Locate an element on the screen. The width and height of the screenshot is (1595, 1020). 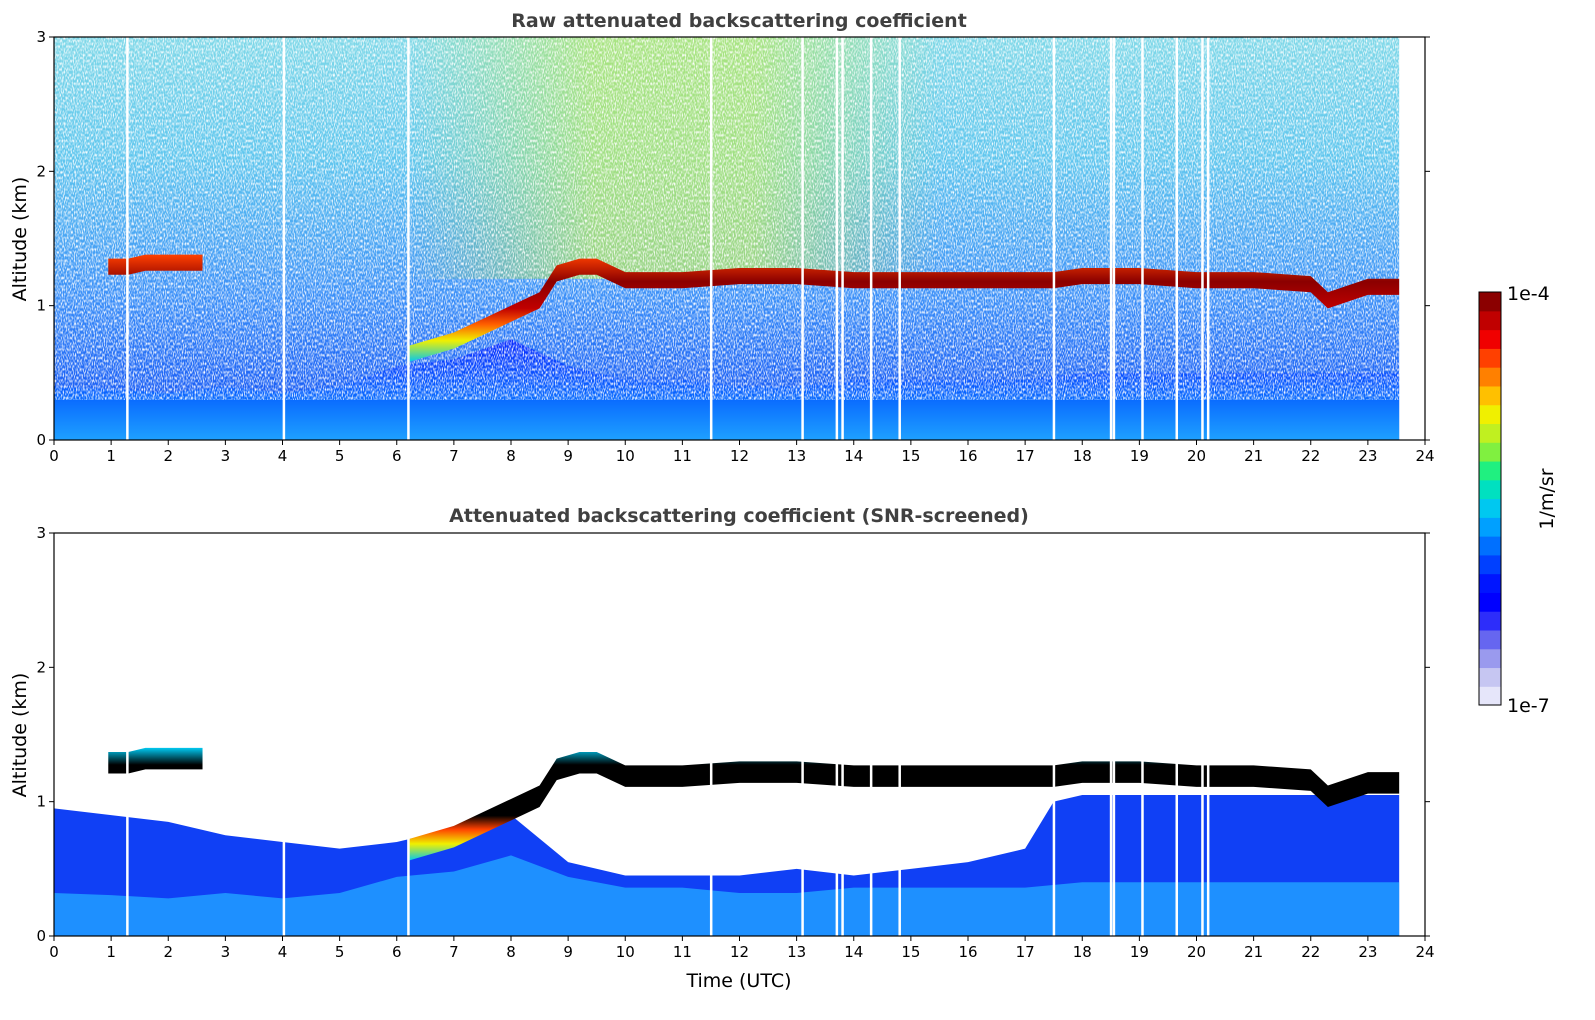
y-tick-label: 1 is located at coordinates (41, 802).